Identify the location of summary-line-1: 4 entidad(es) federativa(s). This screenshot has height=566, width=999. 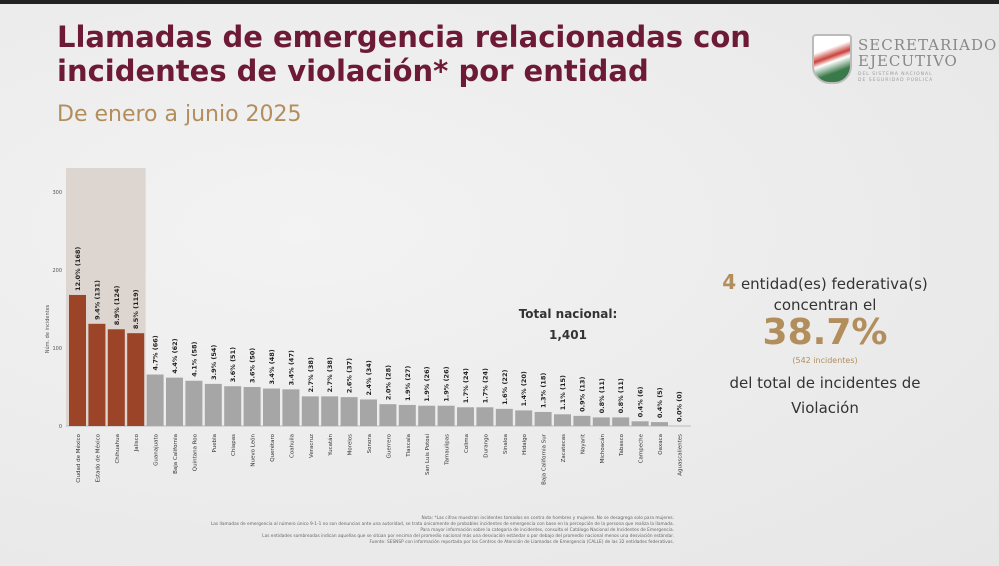
(825, 282).